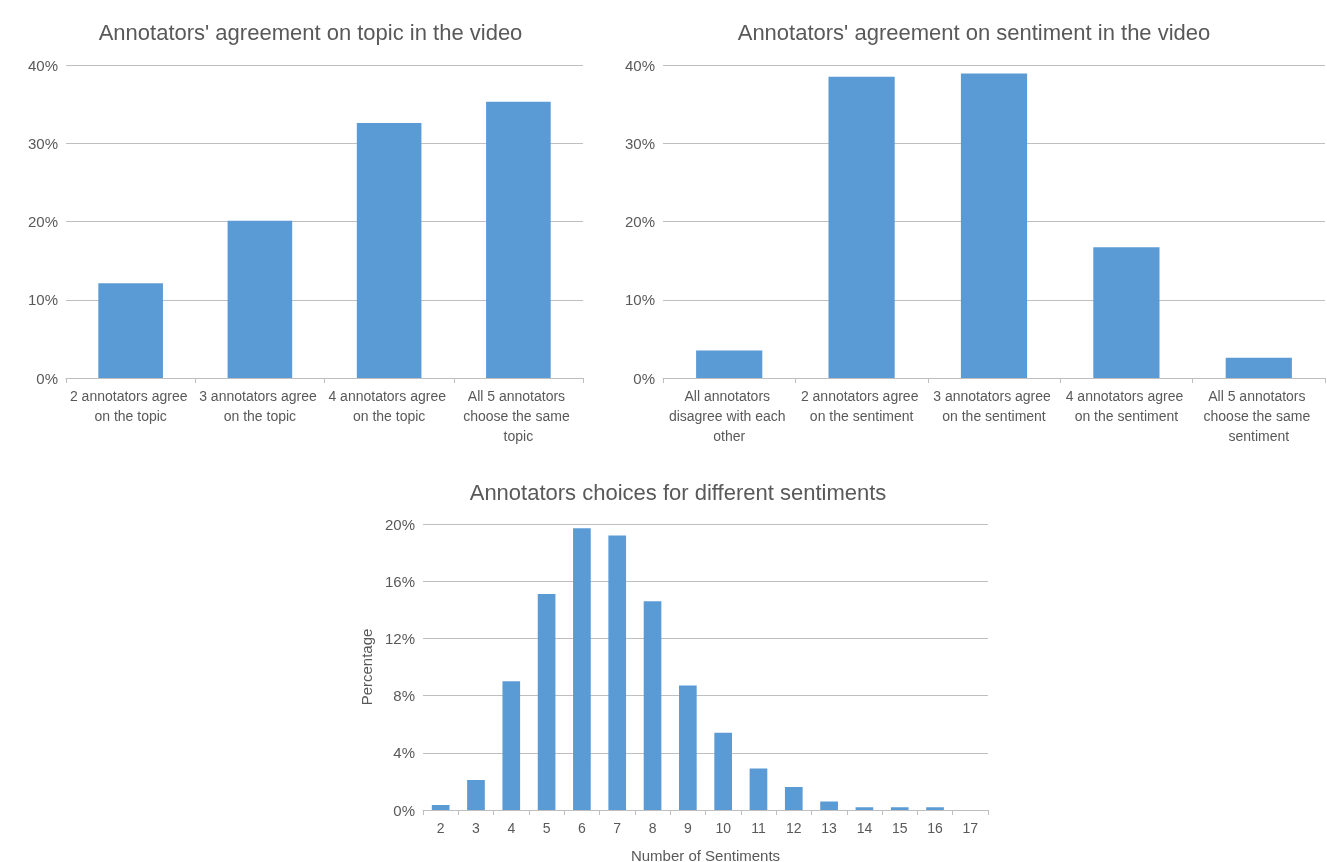  I want to click on y-tick-label: 8%, so click(404, 696).